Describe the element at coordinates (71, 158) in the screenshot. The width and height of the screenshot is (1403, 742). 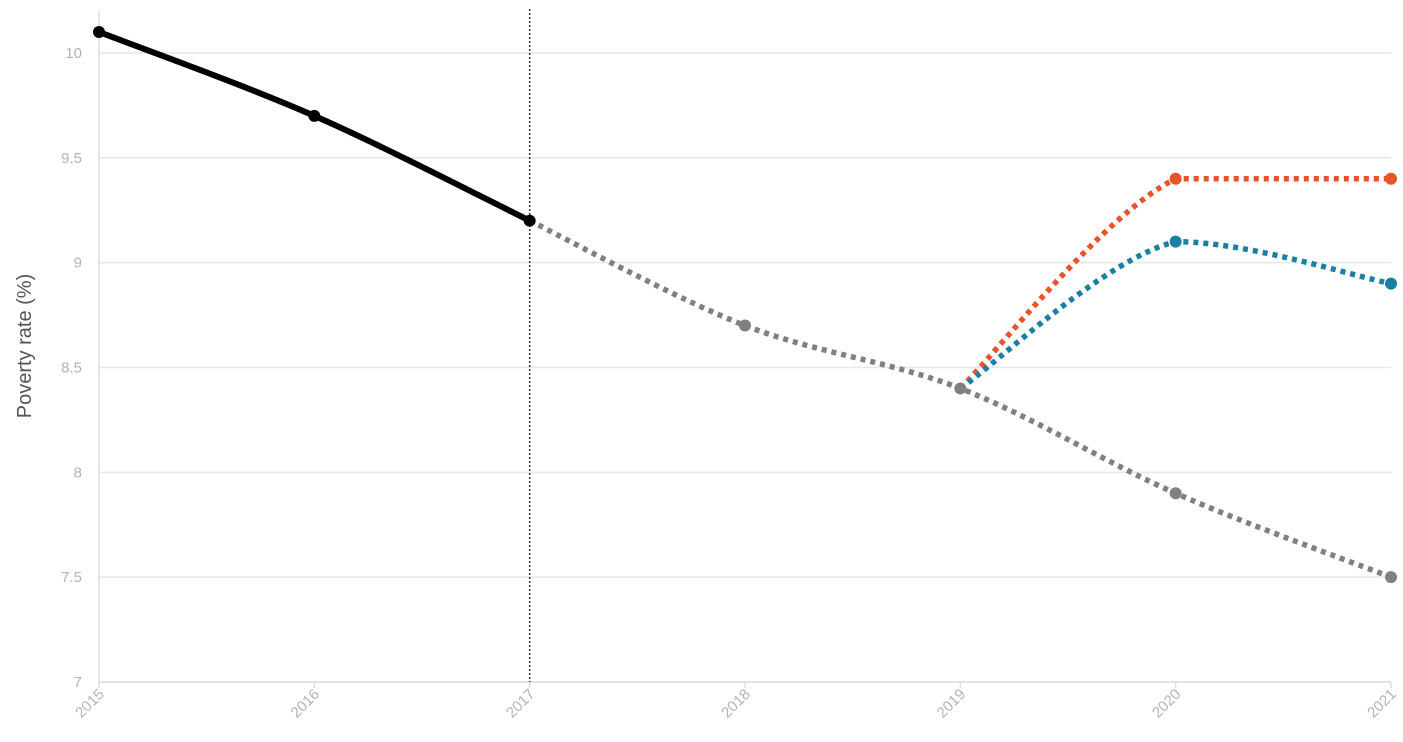
I see `y-tick-label: 9.5` at that location.